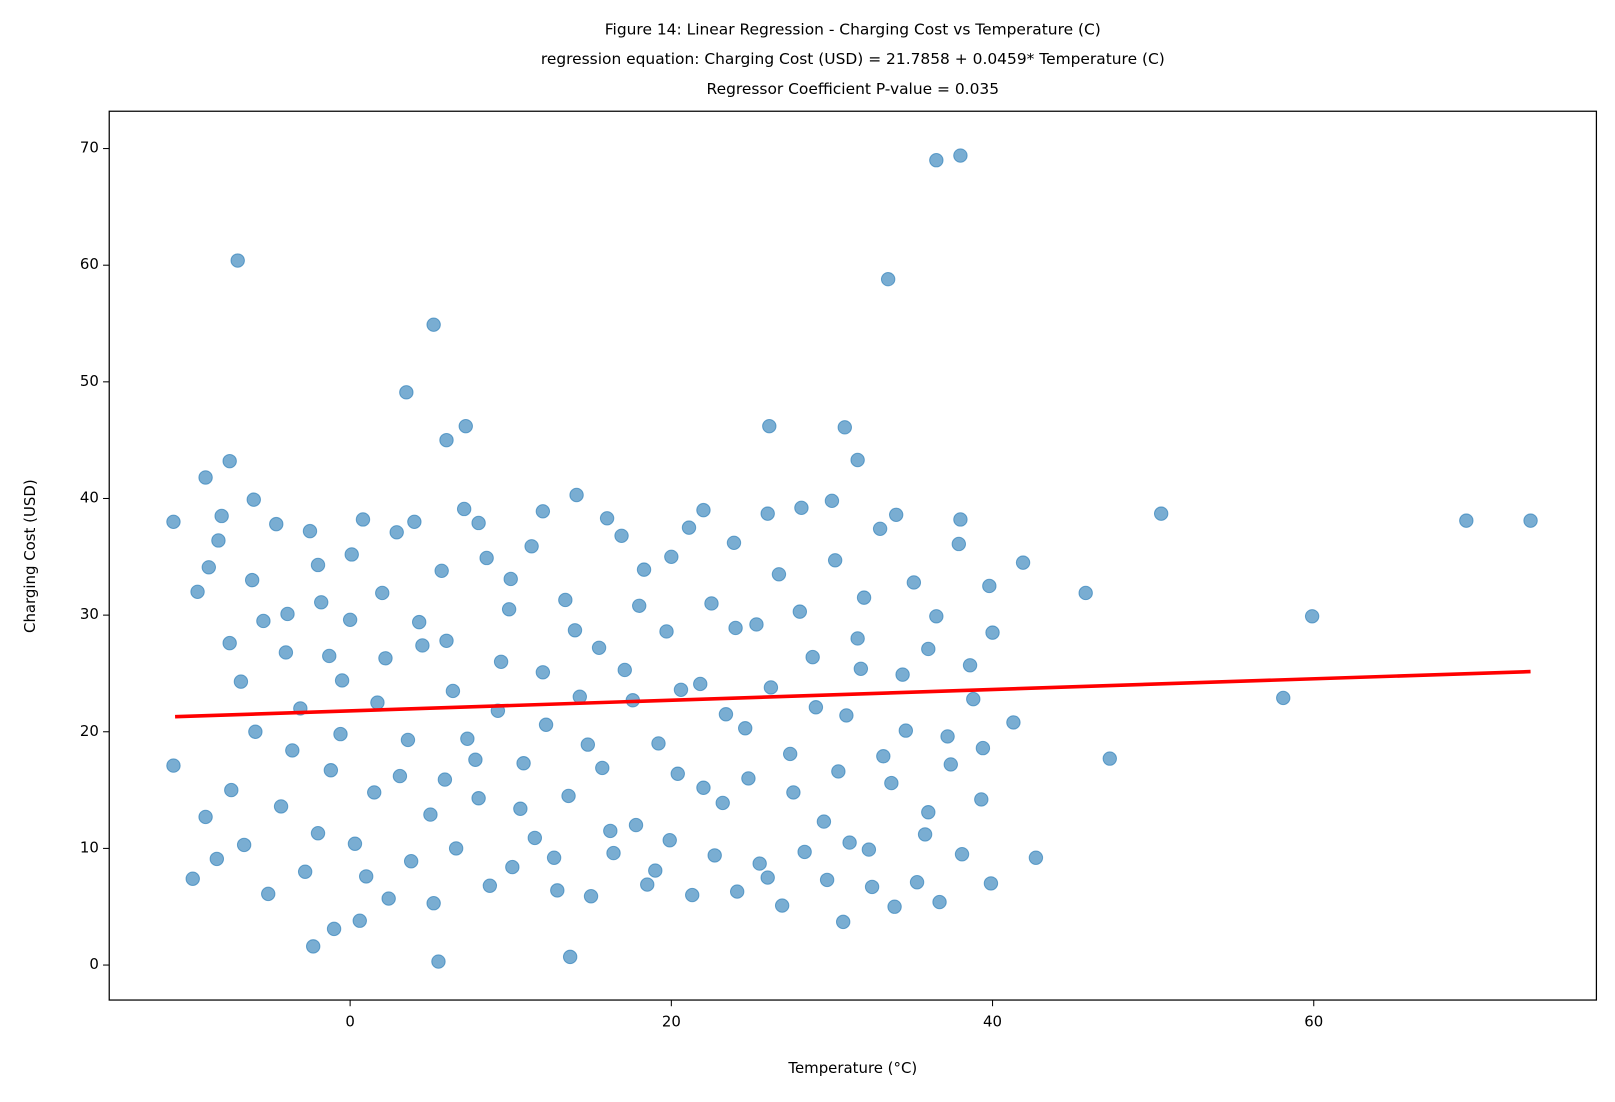 The width and height of the screenshot is (1615, 1102). What do you see at coordinates (89, 264) in the screenshot?
I see `y-tick-label: 60` at bounding box center [89, 264].